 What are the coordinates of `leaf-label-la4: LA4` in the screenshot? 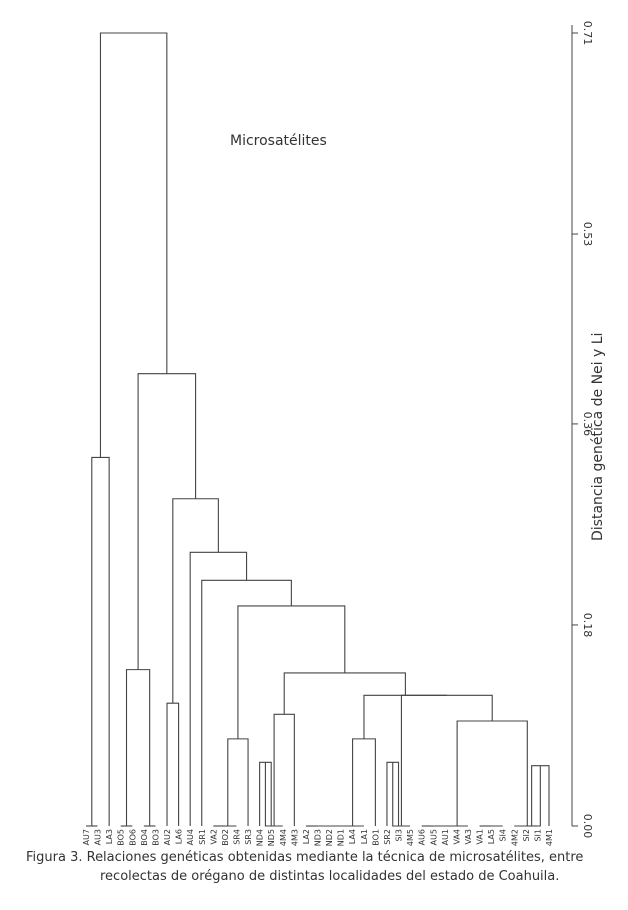 It's located at (352, 836).